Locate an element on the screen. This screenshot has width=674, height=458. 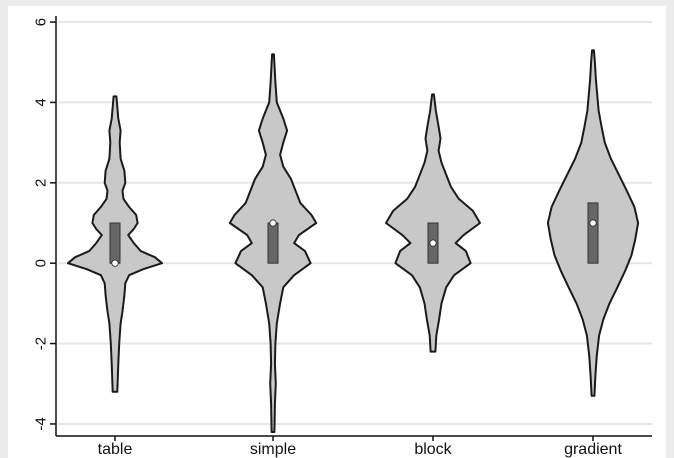
median-block is located at coordinates (433, 243).